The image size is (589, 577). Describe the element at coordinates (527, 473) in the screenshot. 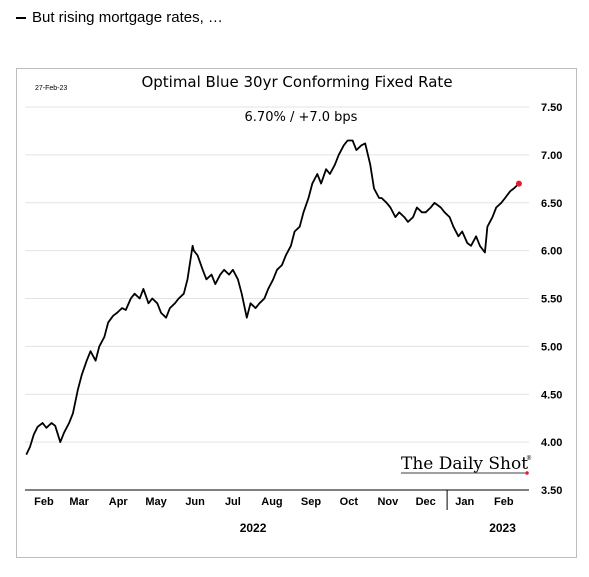

I see `logo-dot` at that location.